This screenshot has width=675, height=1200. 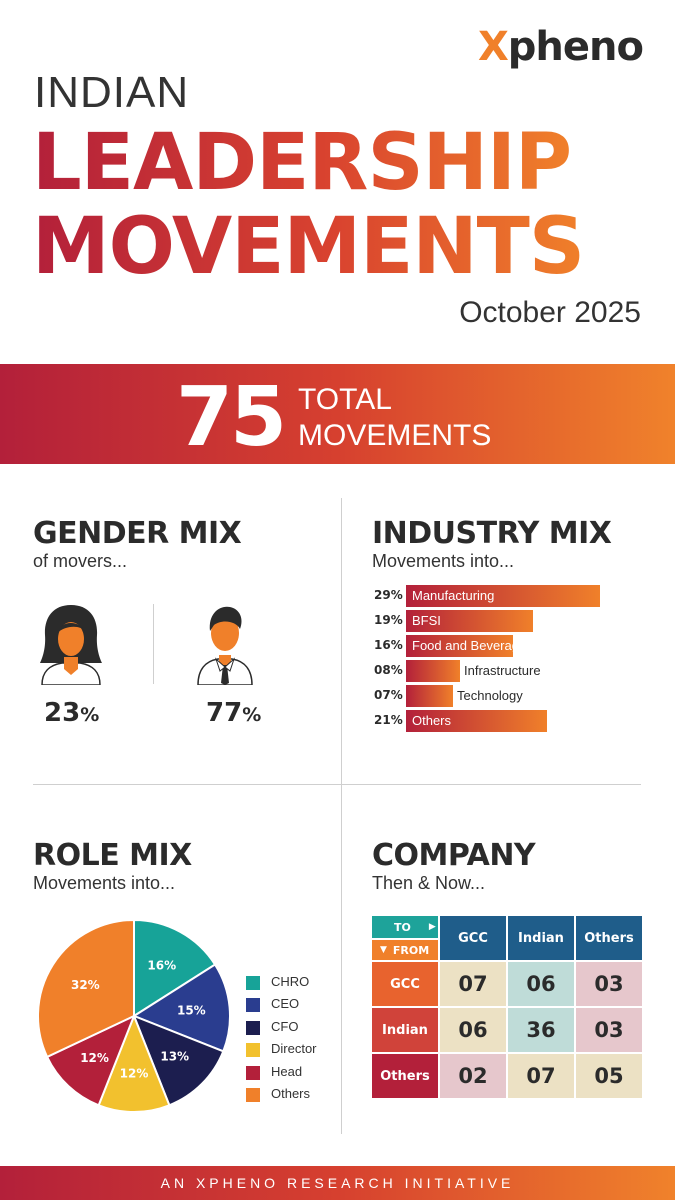 What do you see at coordinates (493, 47) in the screenshot?
I see `logo-x: X` at bounding box center [493, 47].